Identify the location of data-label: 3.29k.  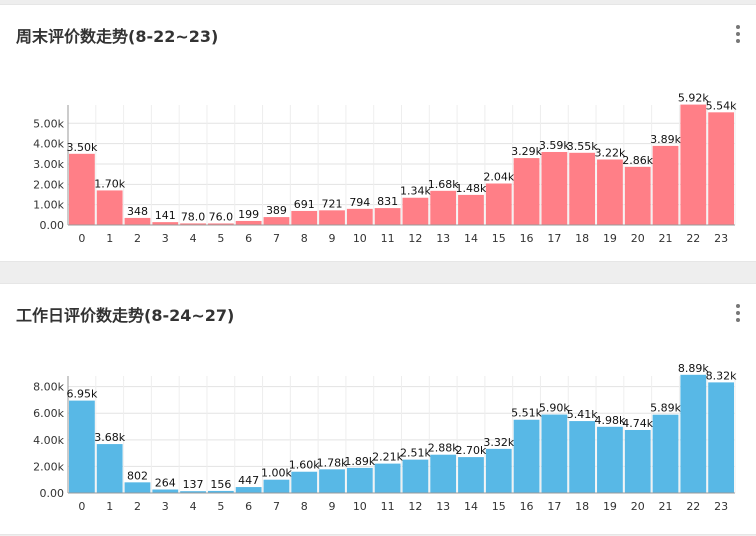
(526, 151).